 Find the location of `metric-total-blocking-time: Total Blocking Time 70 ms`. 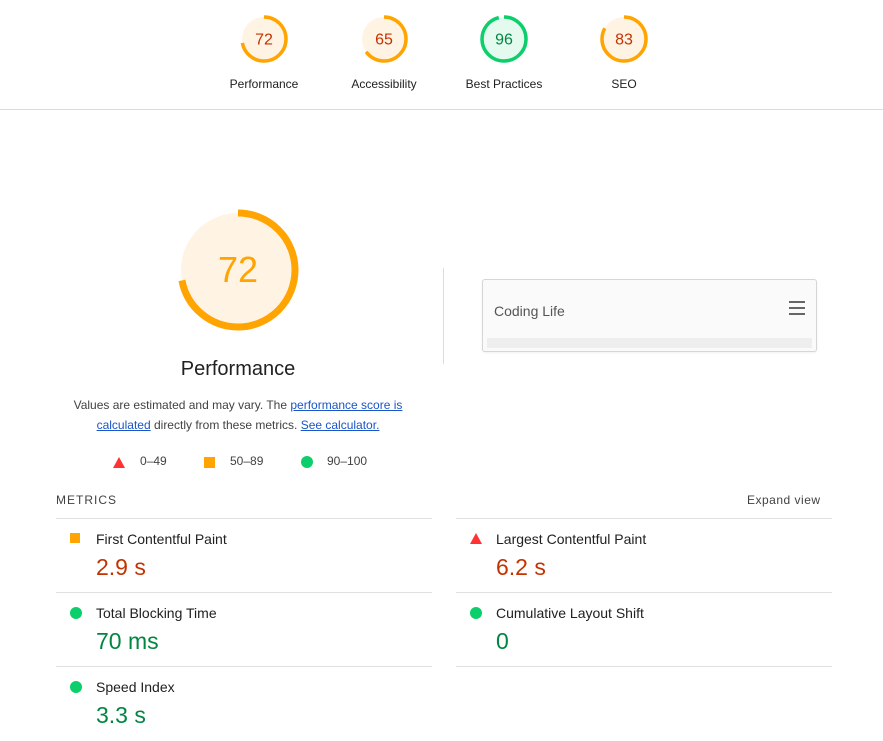

metric-total-blocking-time: Total Blocking Time 70 ms is located at coordinates (244, 630).